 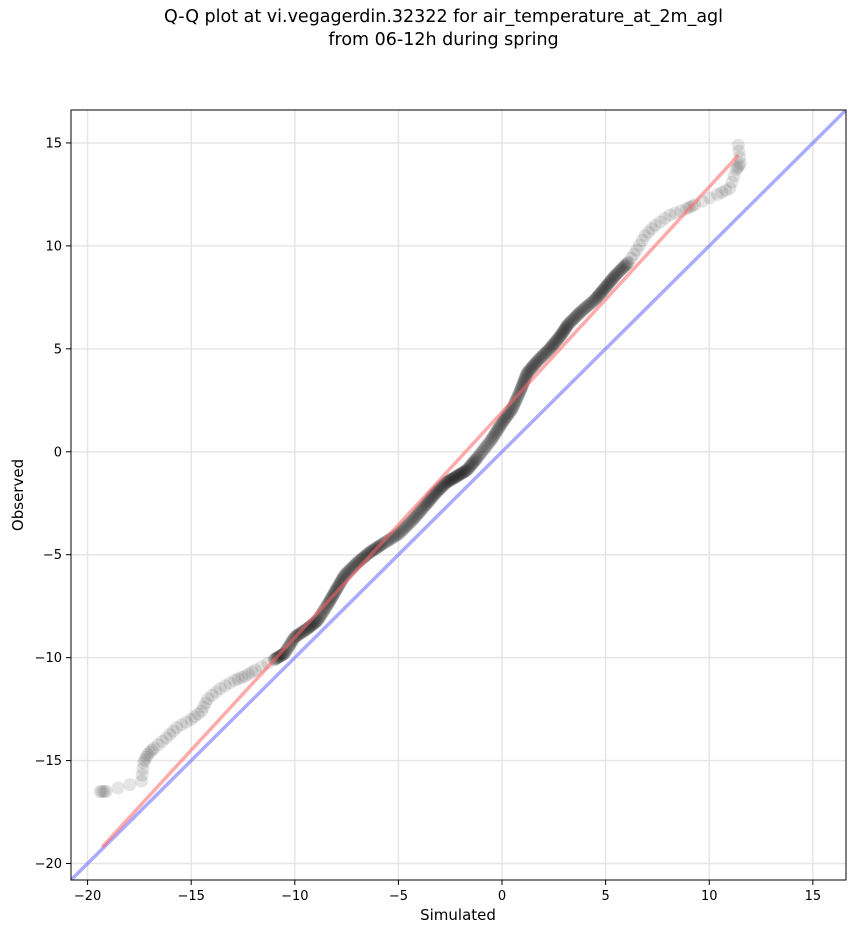 What do you see at coordinates (443, 40) in the screenshot?
I see `chart-title-line-2: from 06-12h during spring` at bounding box center [443, 40].